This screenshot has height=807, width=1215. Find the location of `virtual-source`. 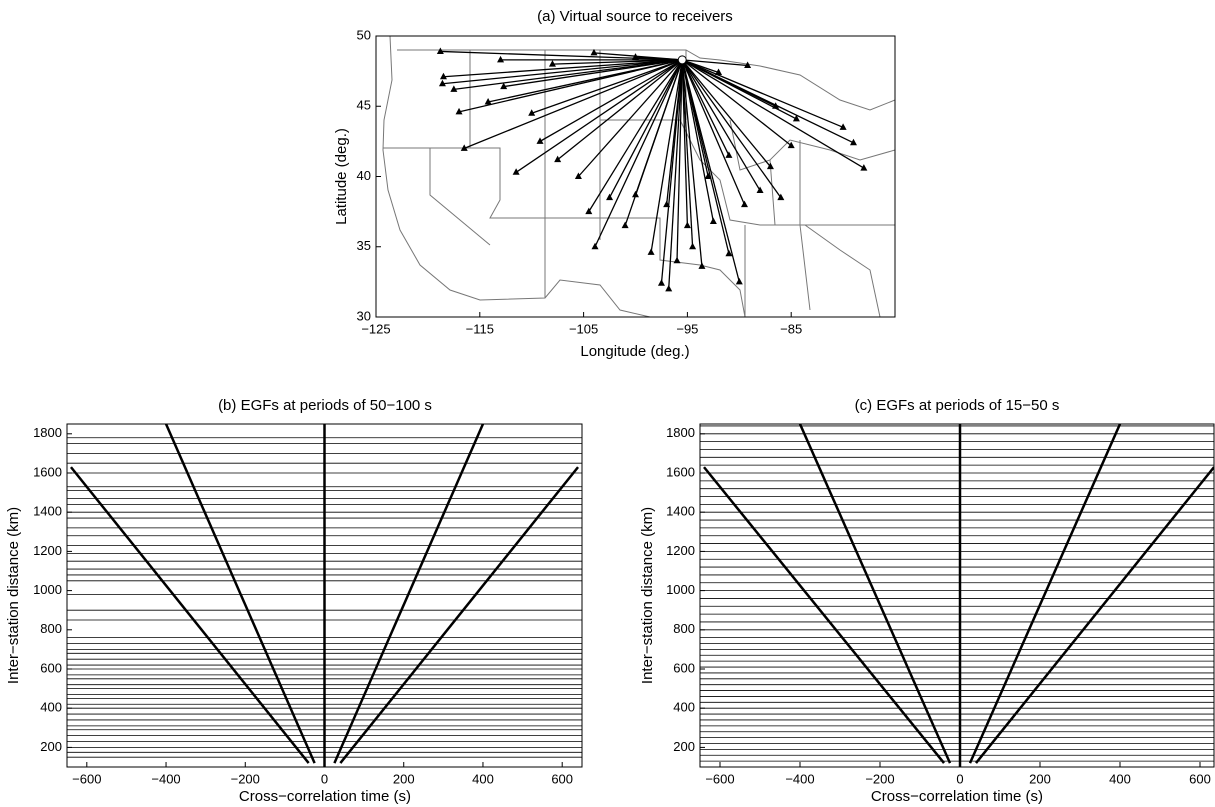

virtual-source is located at coordinates (682, 60).